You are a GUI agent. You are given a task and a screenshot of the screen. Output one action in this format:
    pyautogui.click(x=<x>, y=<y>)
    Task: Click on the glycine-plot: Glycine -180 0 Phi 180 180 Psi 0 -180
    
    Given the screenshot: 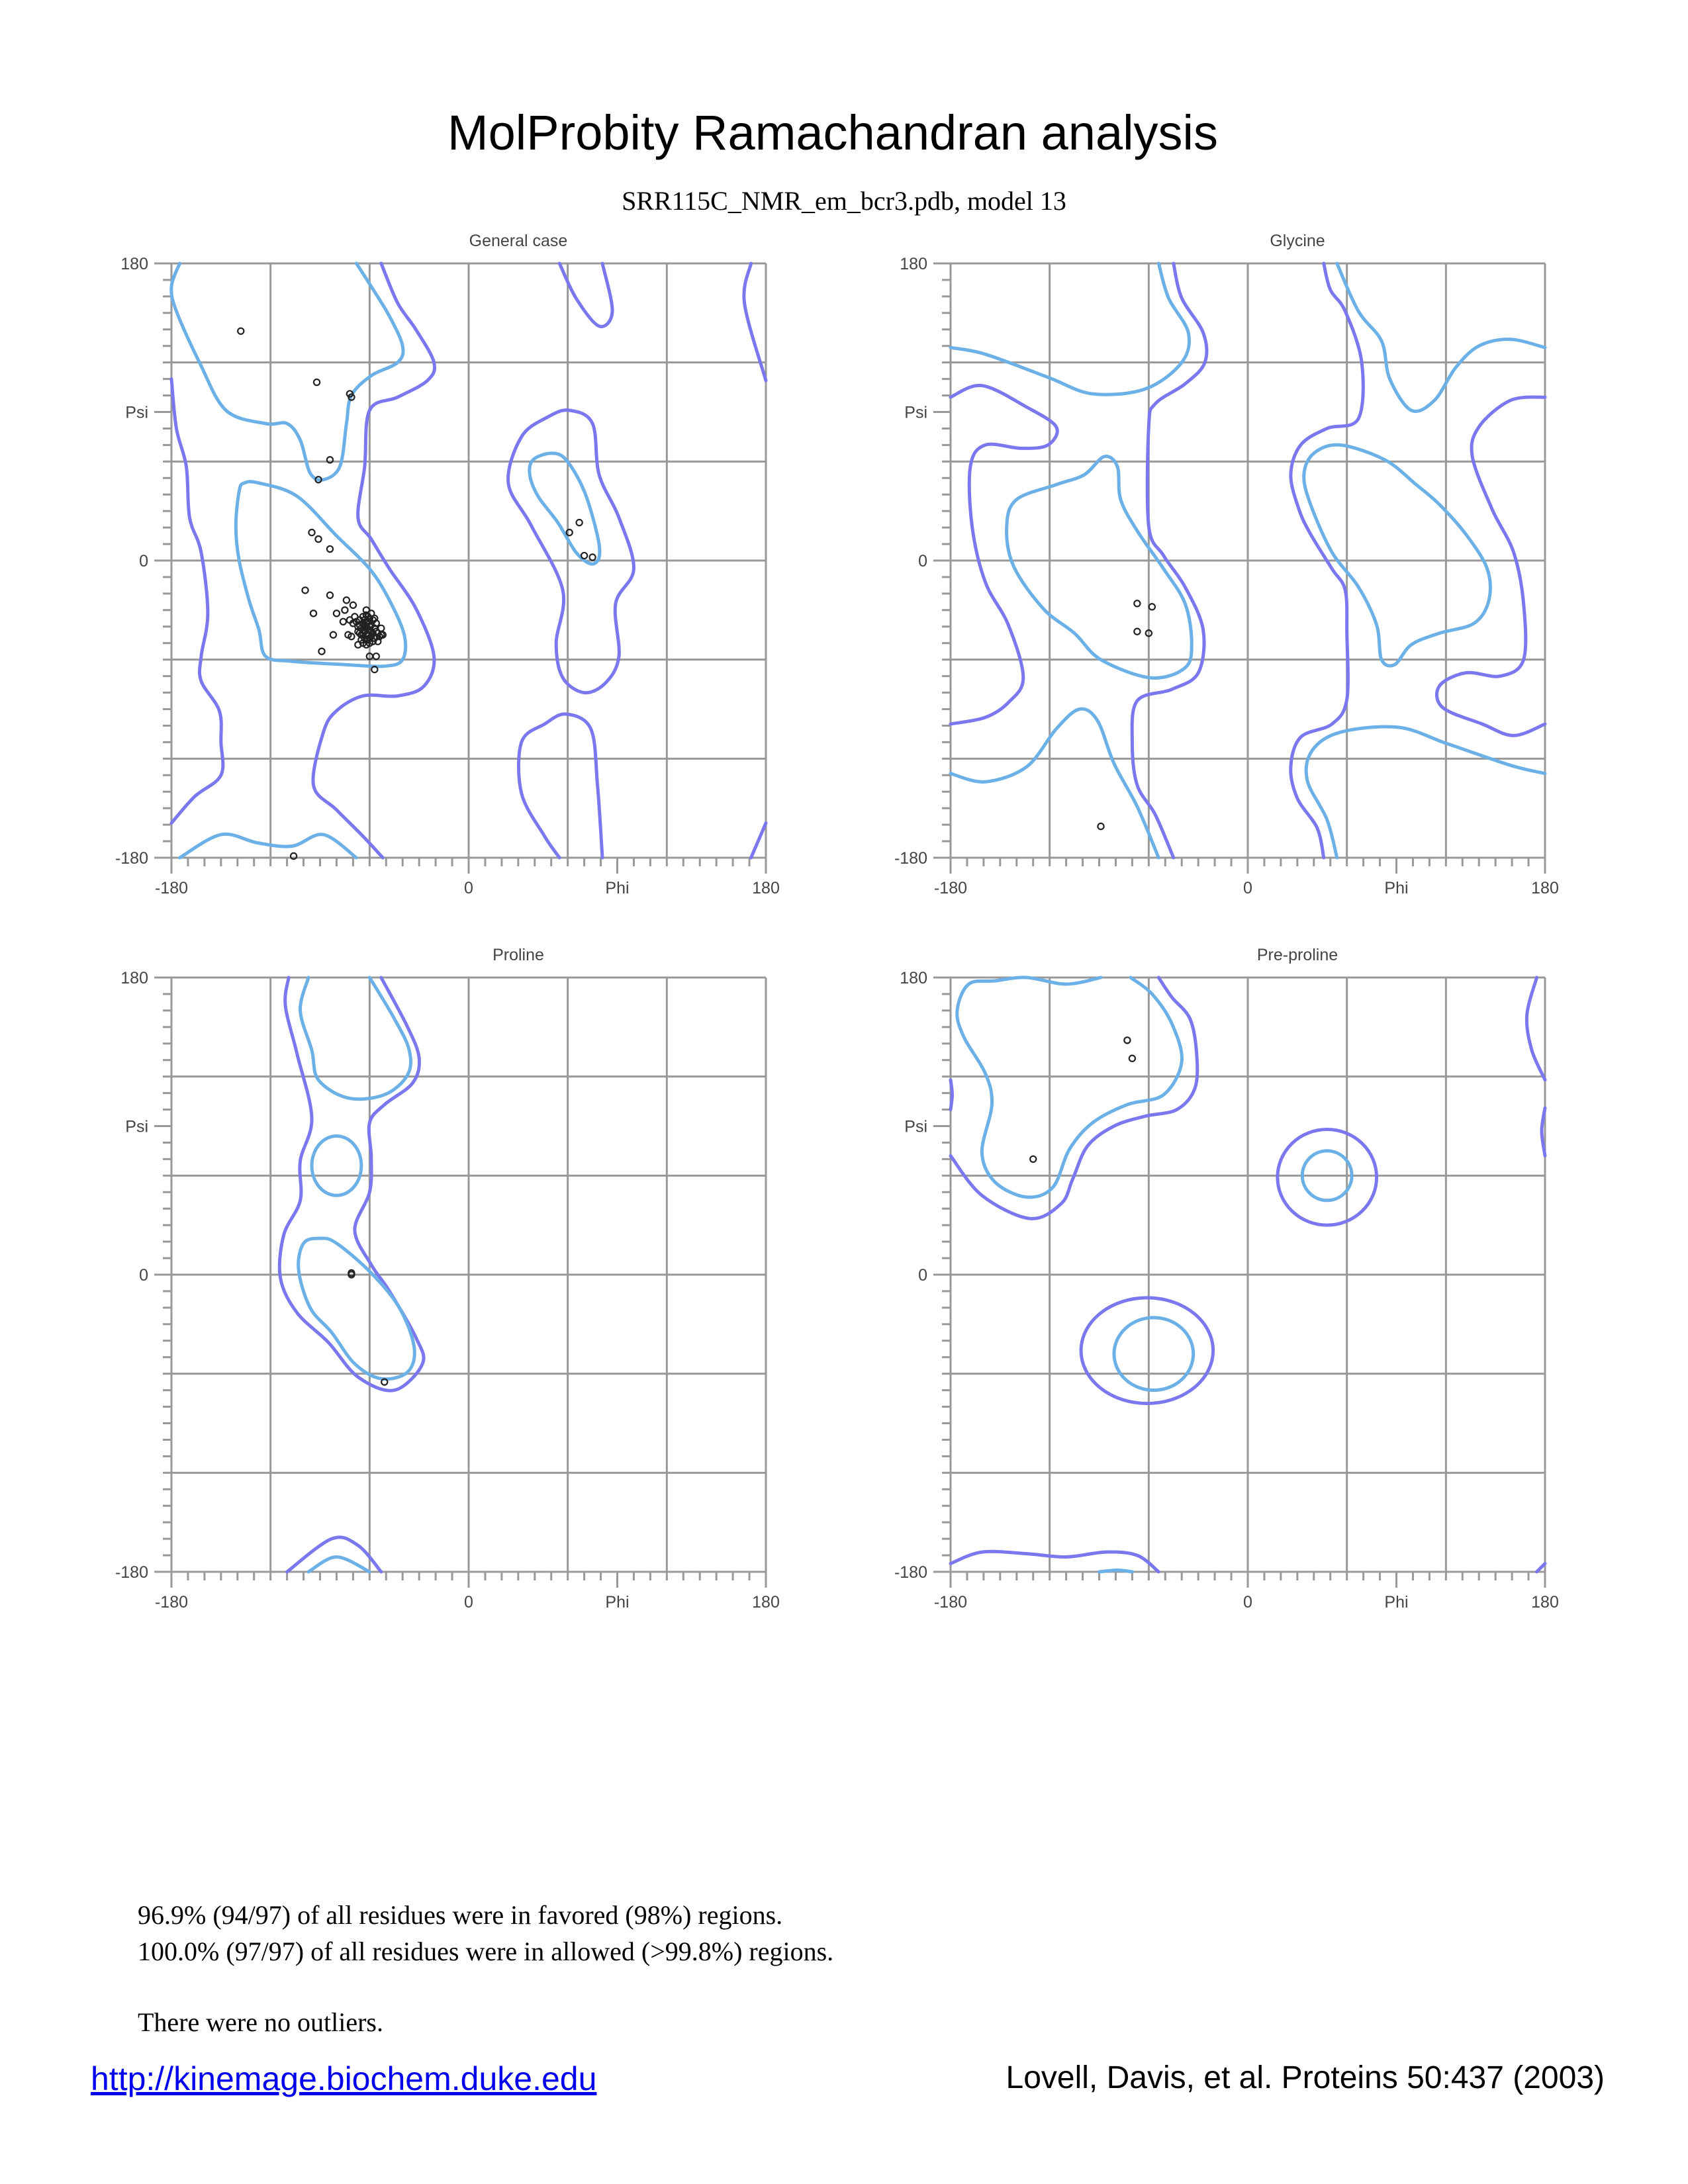 What is the action you would take?
    pyautogui.click(x=1228, y=564)
    